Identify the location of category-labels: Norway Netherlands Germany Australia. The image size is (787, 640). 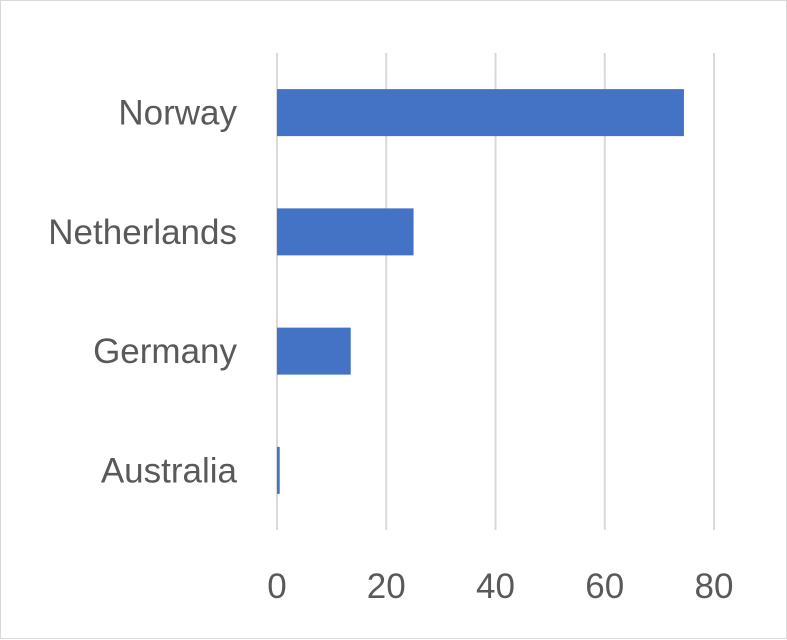
(142, 292).